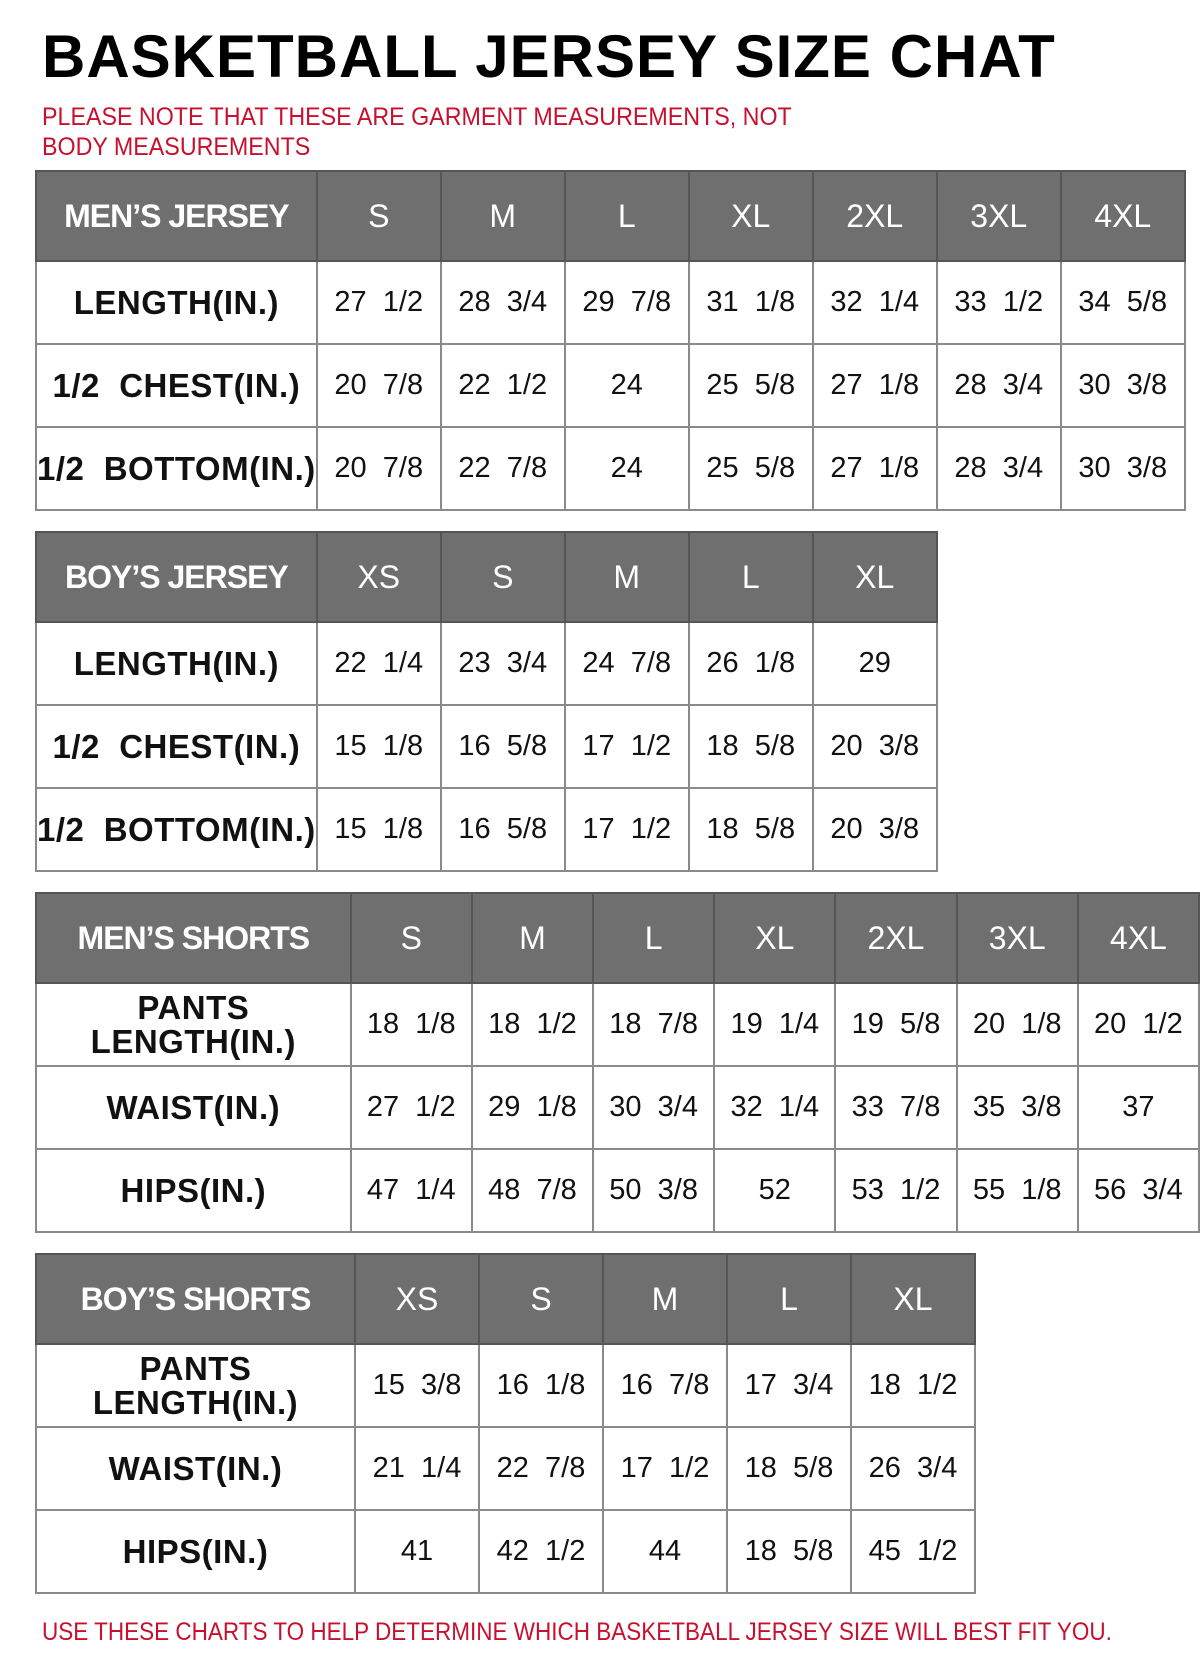  What do you see at coordinates (505, 1468) in the screenshot?
I see `table-row: WAIST(IN.) 21 1/4 22 7/8 17 1/2 18 5/8 26 3/4` at bounding box center [505, 1468].